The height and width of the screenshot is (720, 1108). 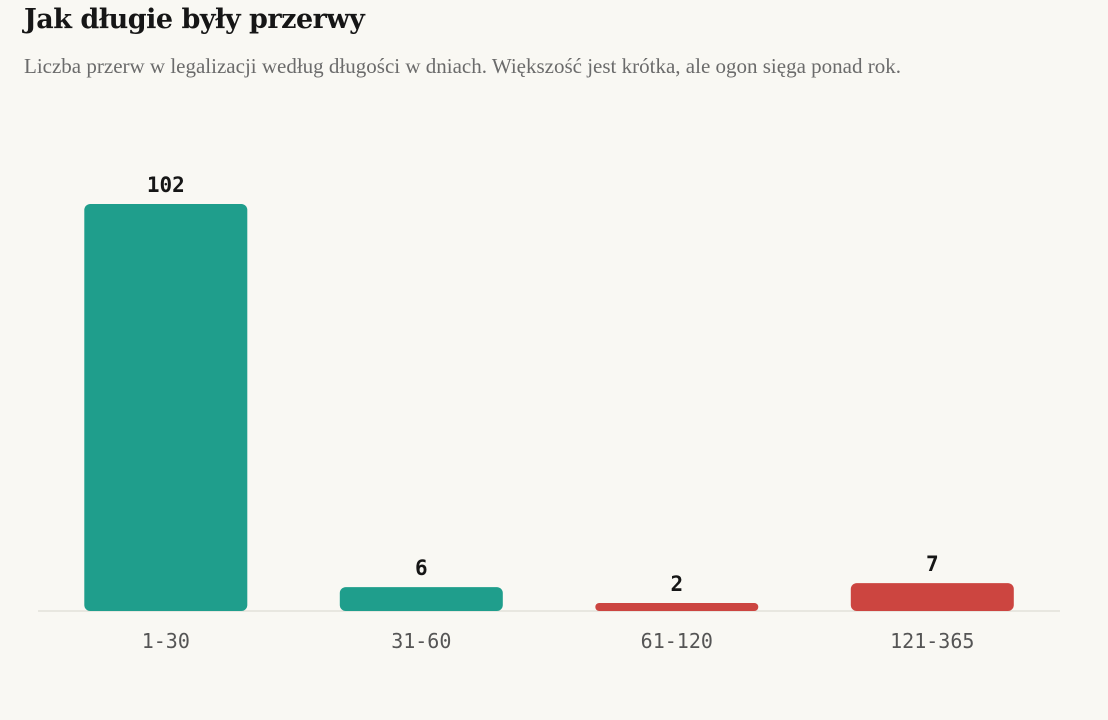 What do you see at coordinates (677, 641) in the screenshot?
I see `category-label-61-120: 61-120` at bounding box center [677, 641].